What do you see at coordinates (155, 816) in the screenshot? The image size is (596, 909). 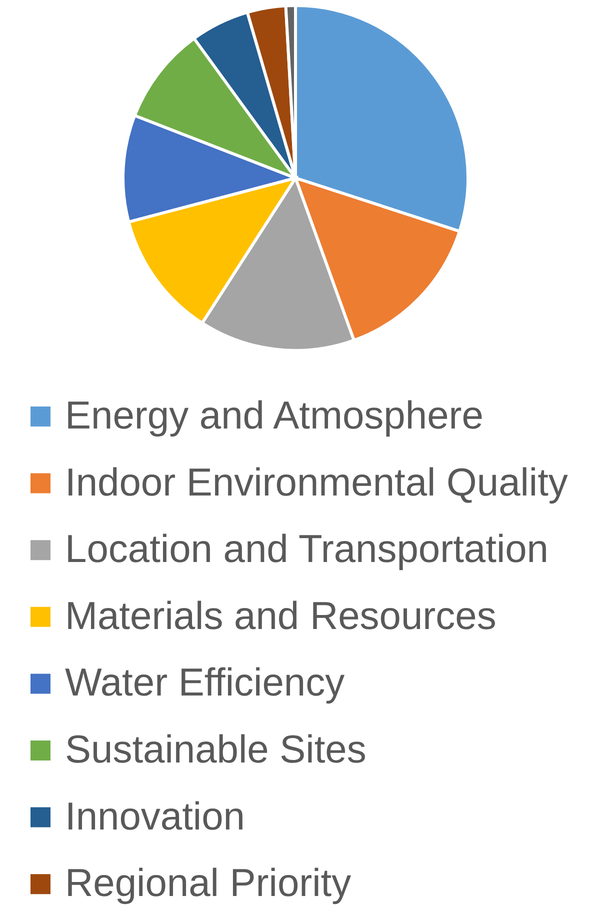 I see `legend-label: Innovation` at bounding box center [155, 816].